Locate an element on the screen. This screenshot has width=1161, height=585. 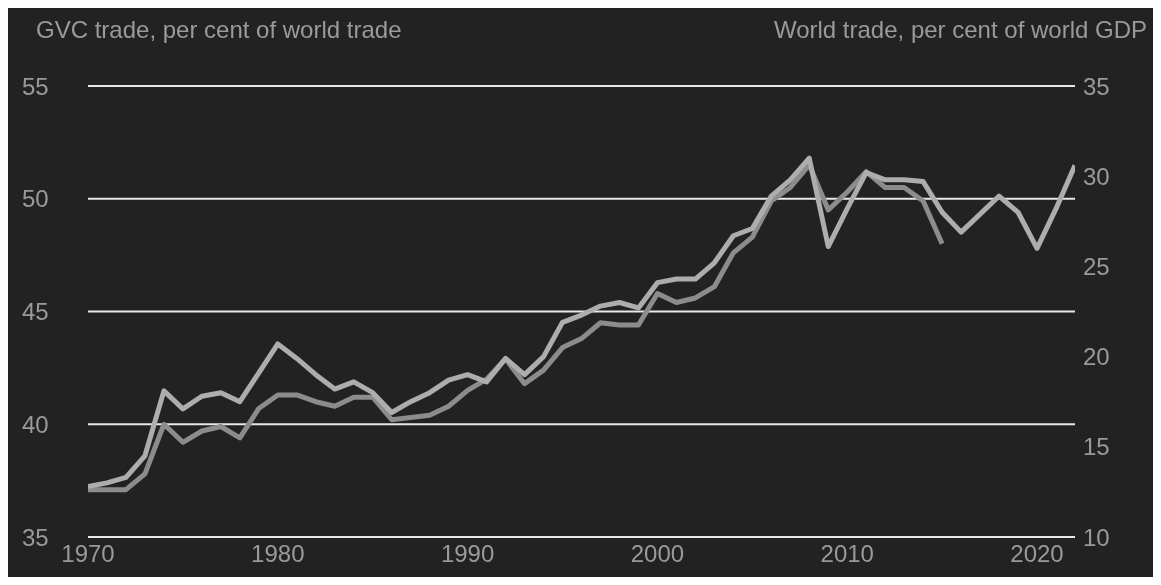
y2-tick-label: 25 is located at coordinates (1096, 266).